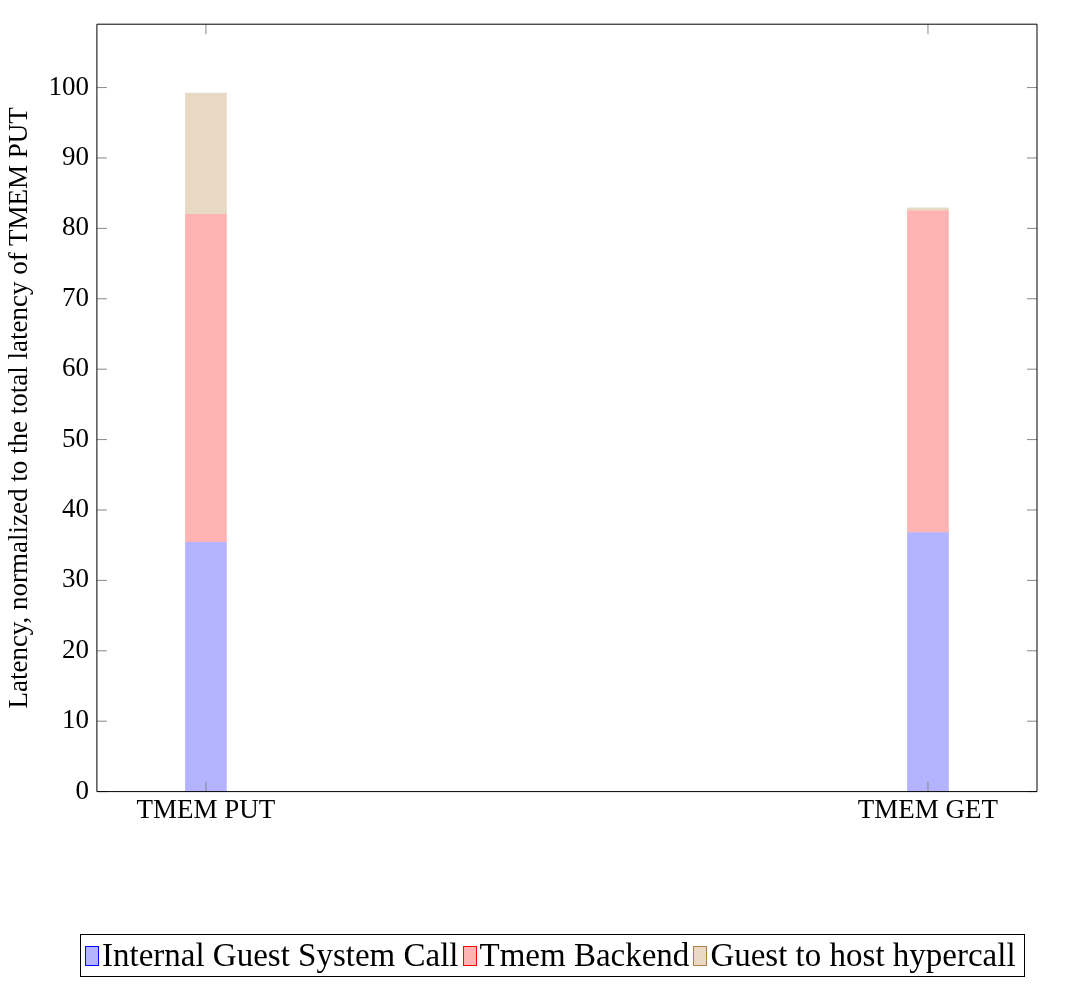 Image resolution: width=1082 pixels, height=984 pixels. Describe the element at coordinates (75, 578) in the screenshot. I see `y-tick-label: 30` at that location.